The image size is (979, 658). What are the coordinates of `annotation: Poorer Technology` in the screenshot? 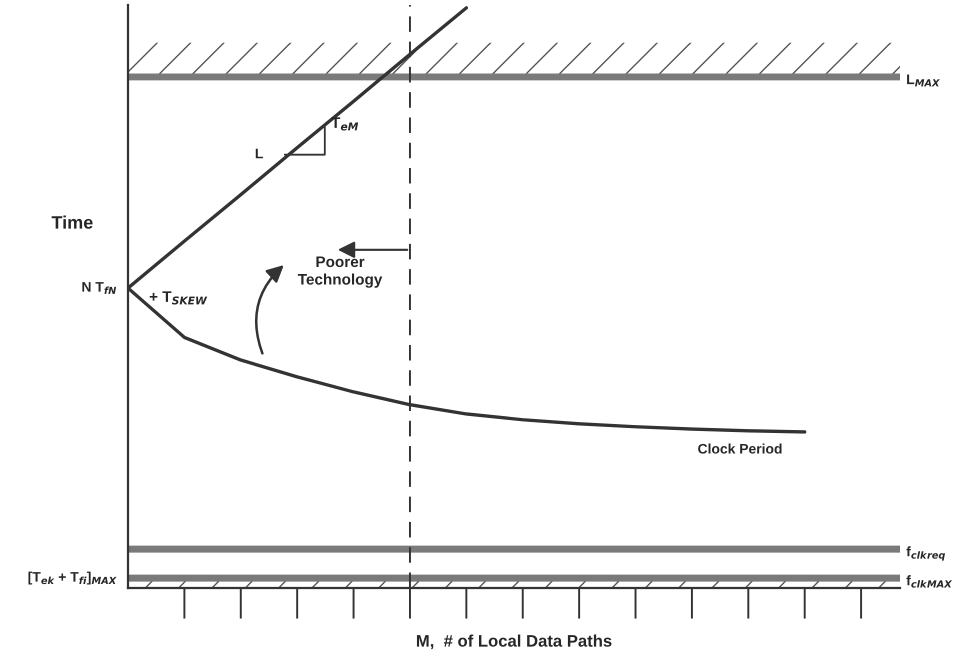 It's located at (340, 272).